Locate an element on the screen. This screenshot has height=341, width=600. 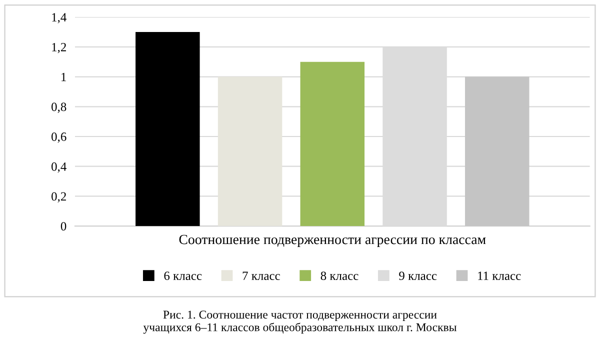
y-tick-label: 1,2 is located at coordinates (59, 48).